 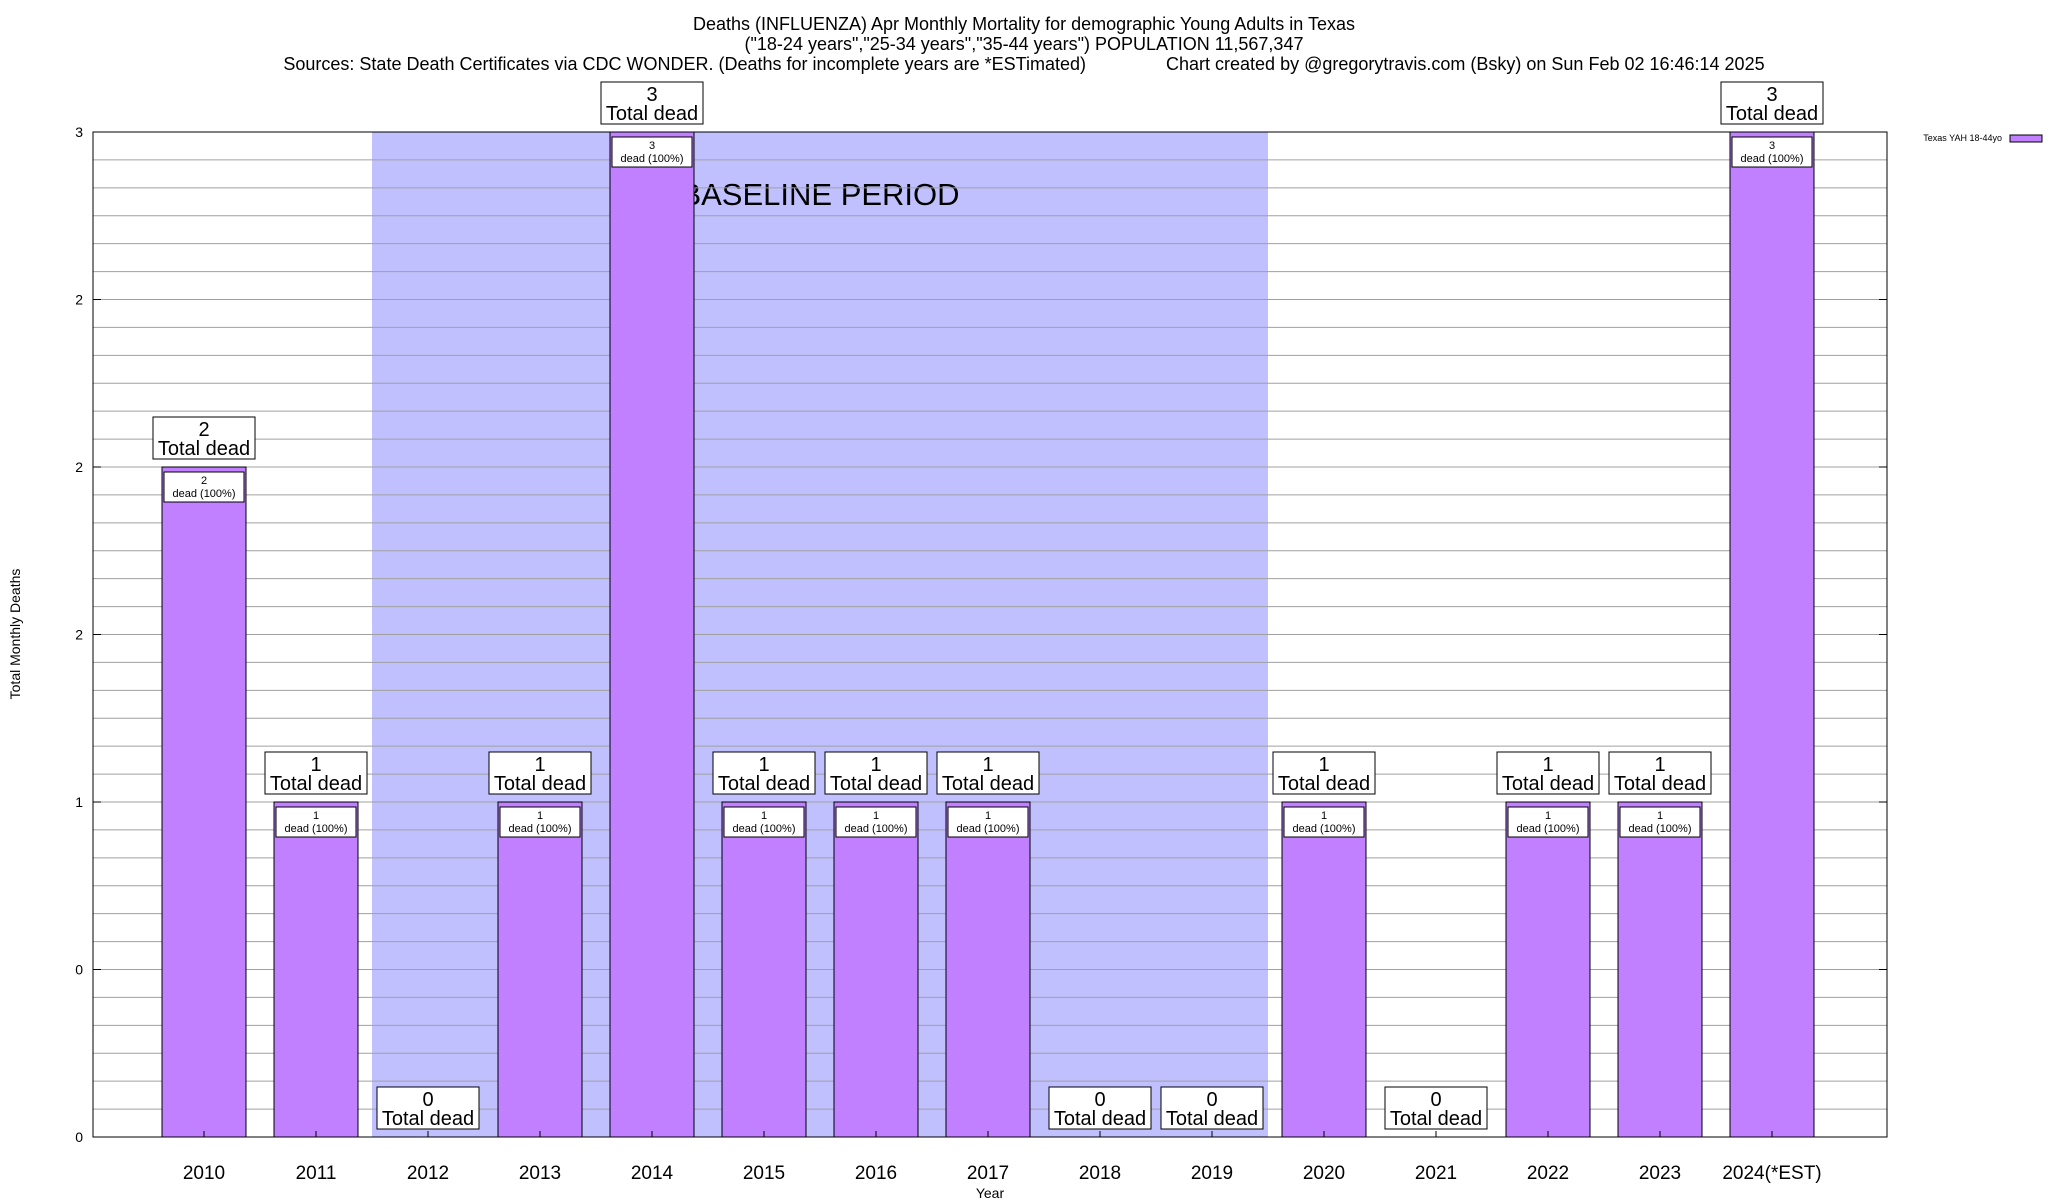 What do you see at coordinates (764, 1173) in the screenshot?
I see `x-tick-label: 2015` at bounding box center [764, 1173].